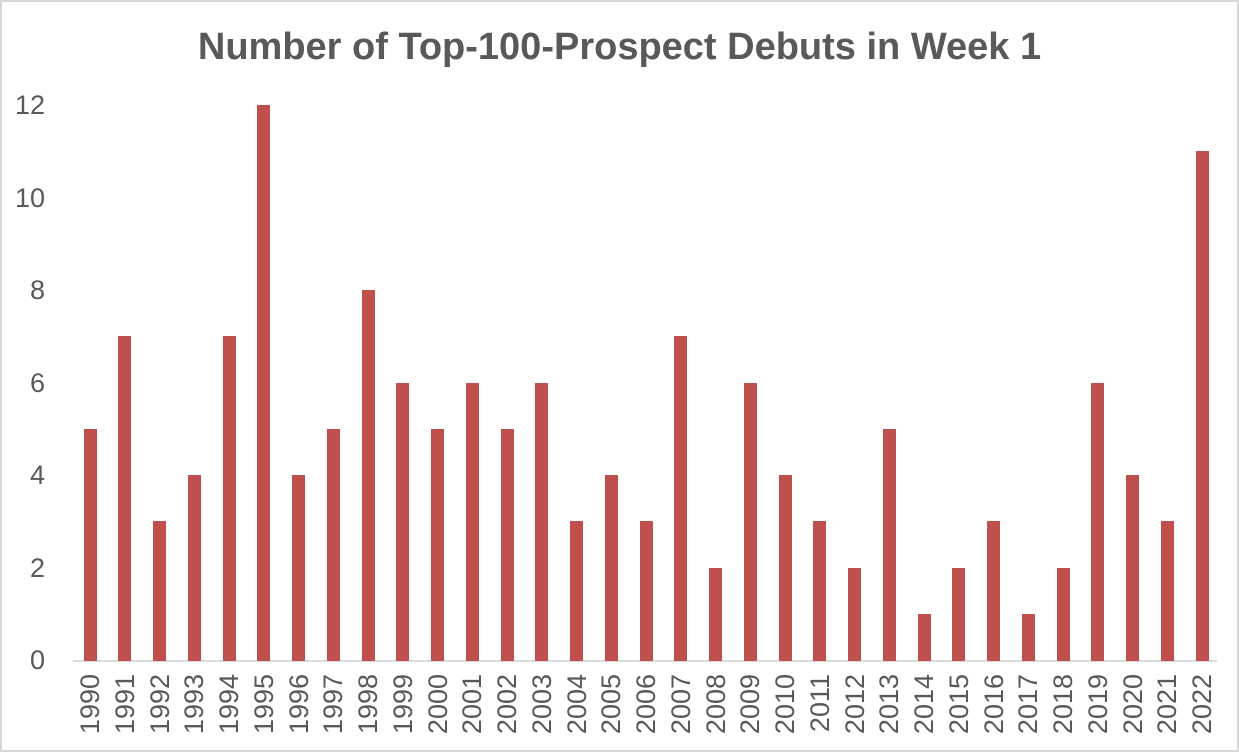 This screenshot has height=752, width=1239. Describe the element at coordinates (1167, 704) in the screenshot. I see `x-axis-label-2021: 2021` at that location.